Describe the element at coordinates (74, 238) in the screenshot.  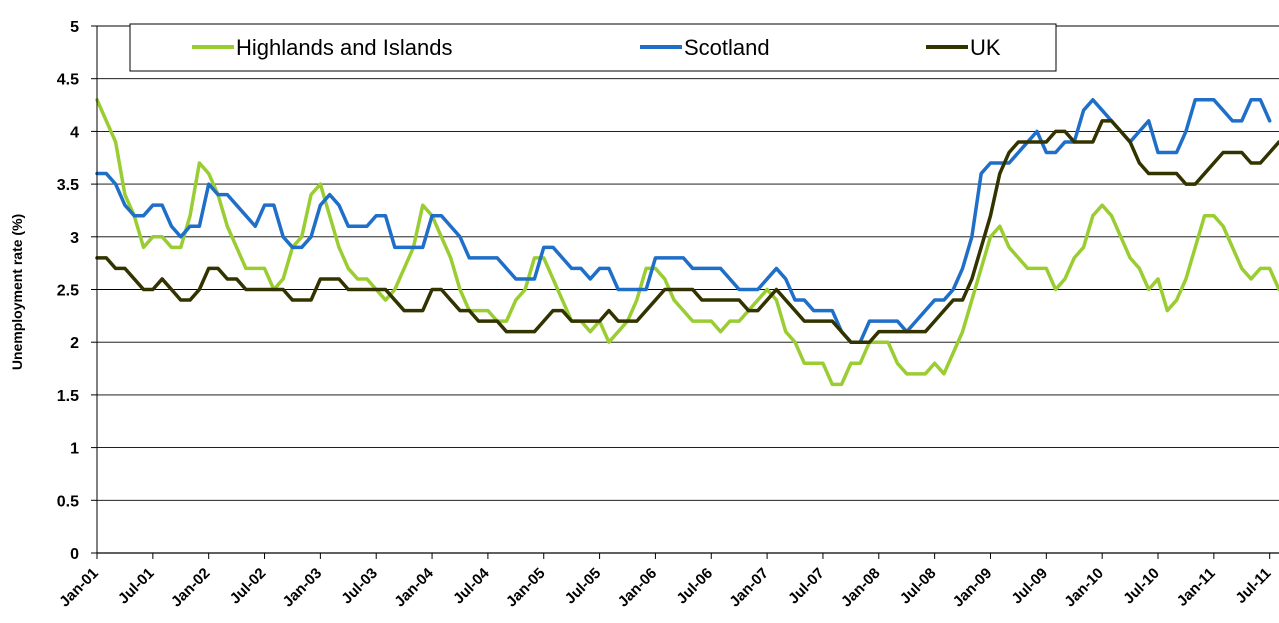
I see `y-tick-label: 3` at that location.